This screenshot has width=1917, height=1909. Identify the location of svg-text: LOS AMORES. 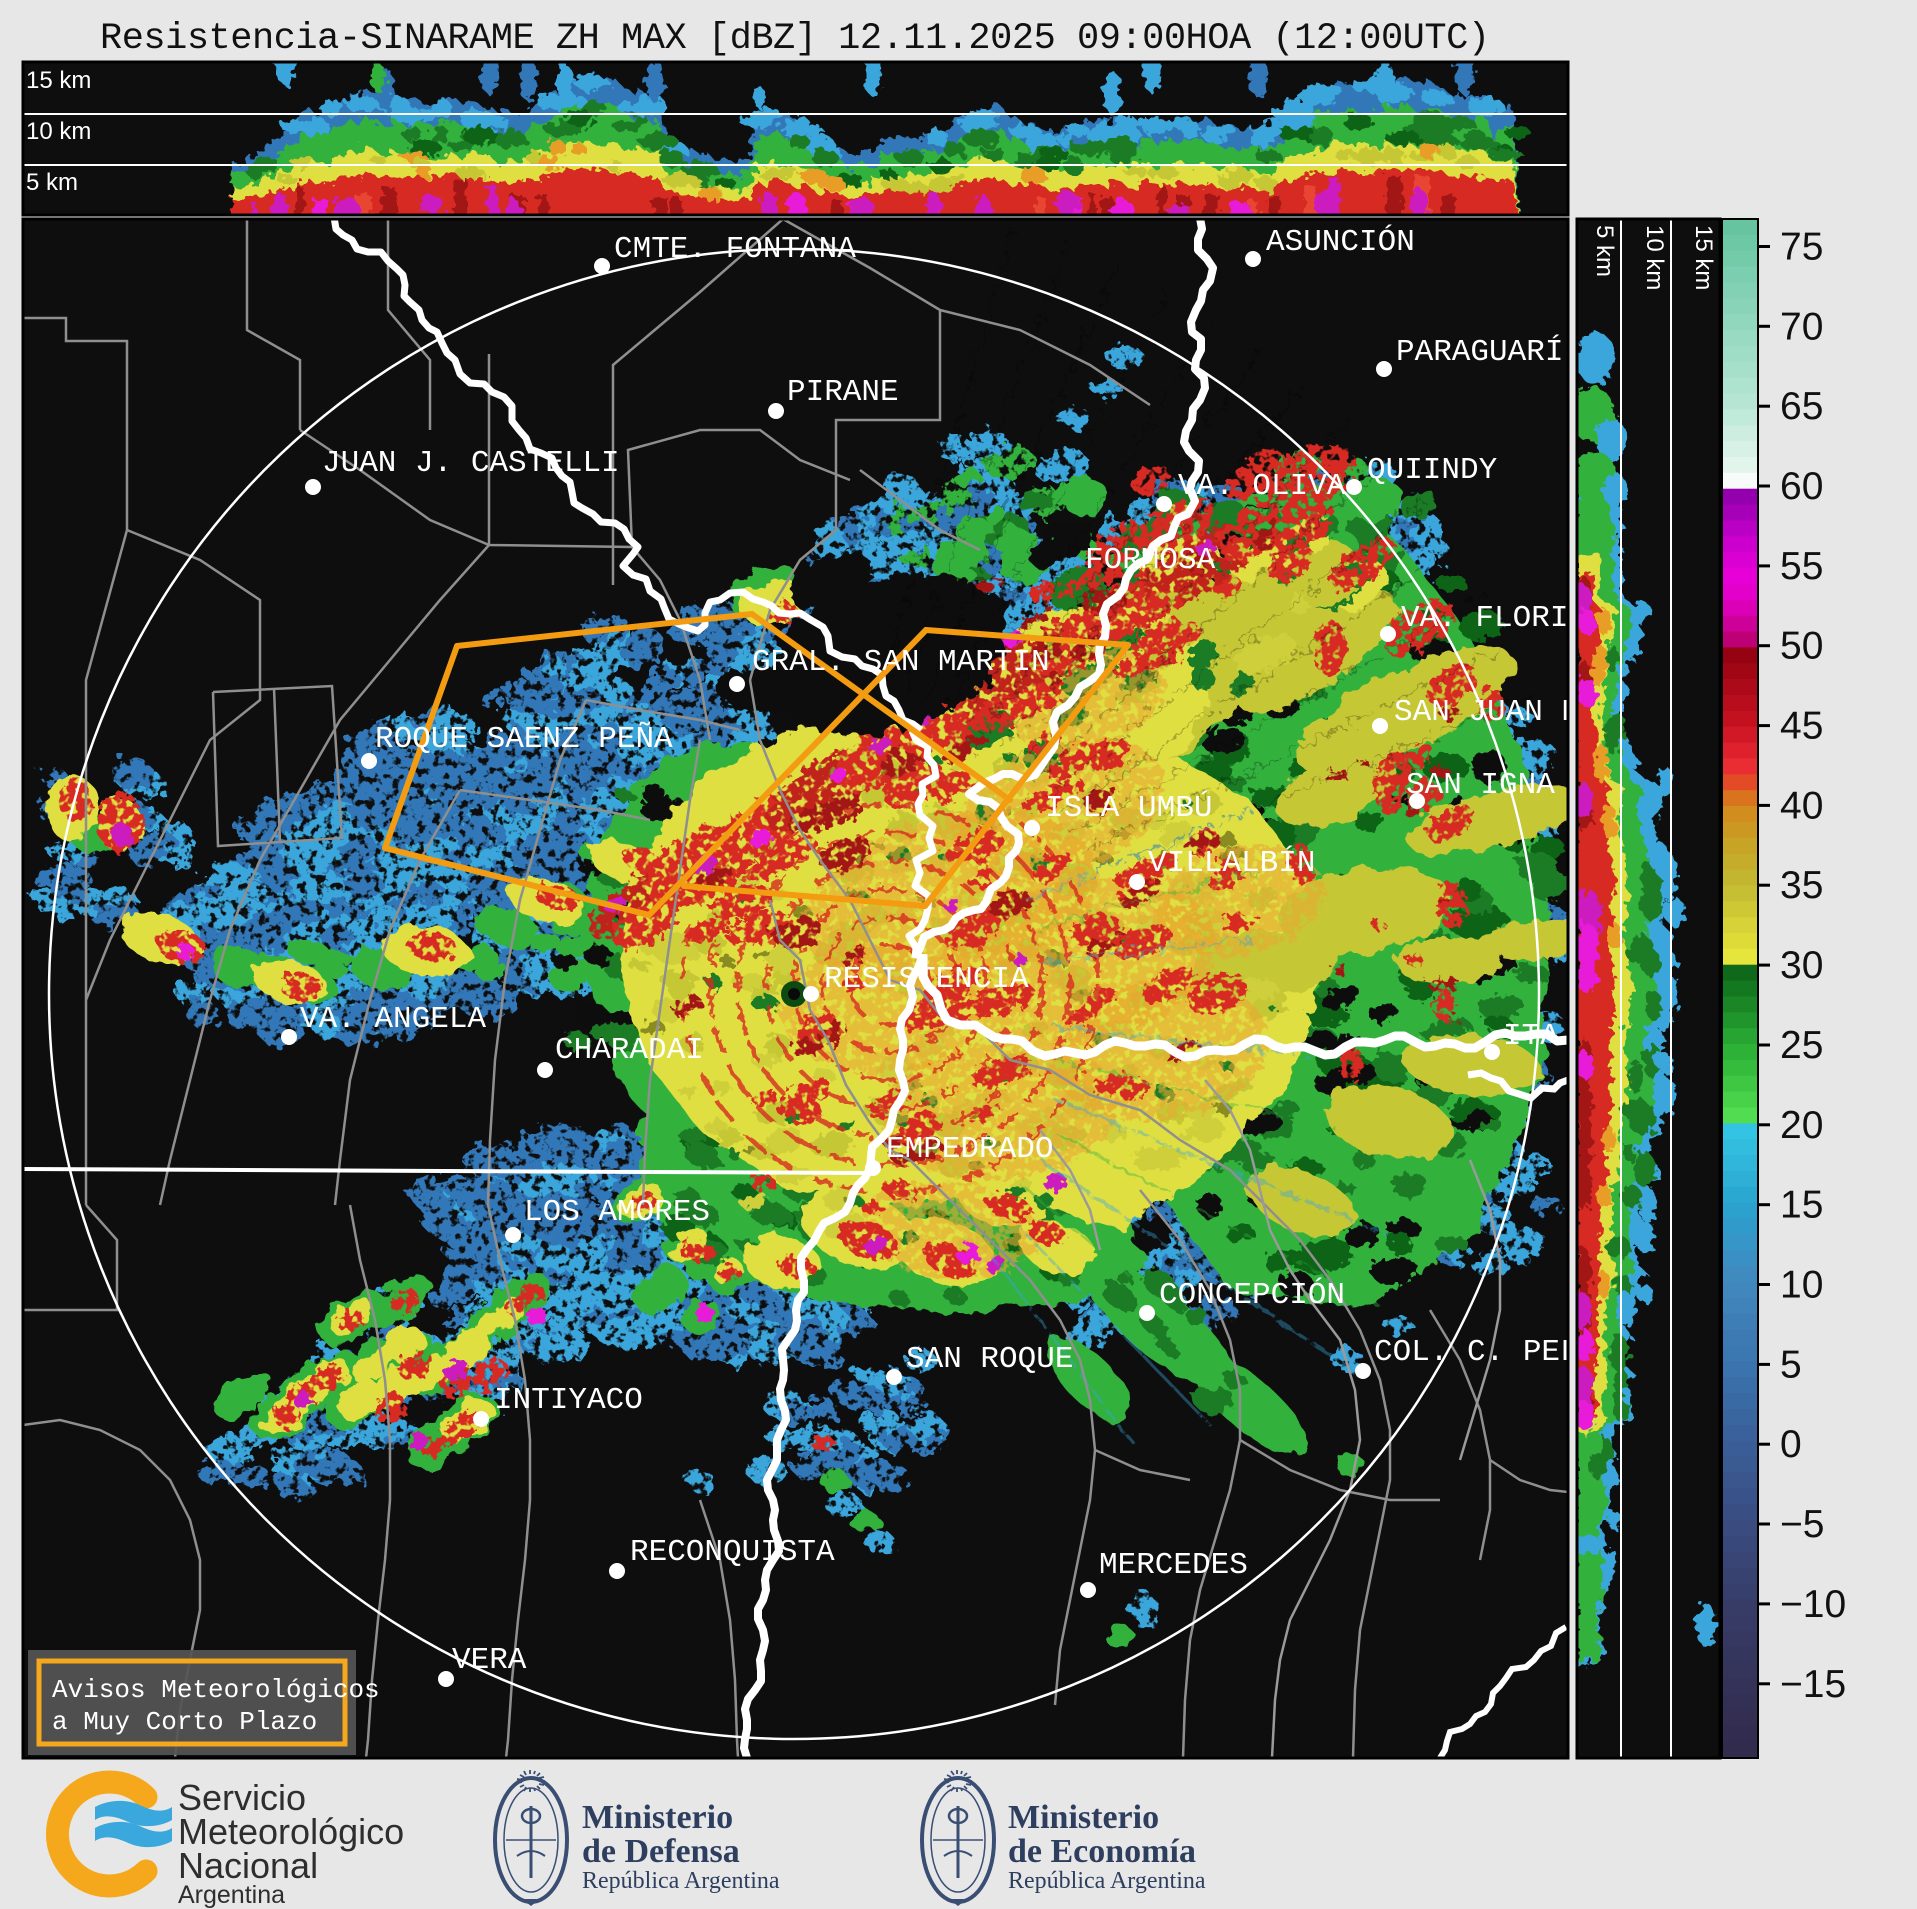
(617, 1212).